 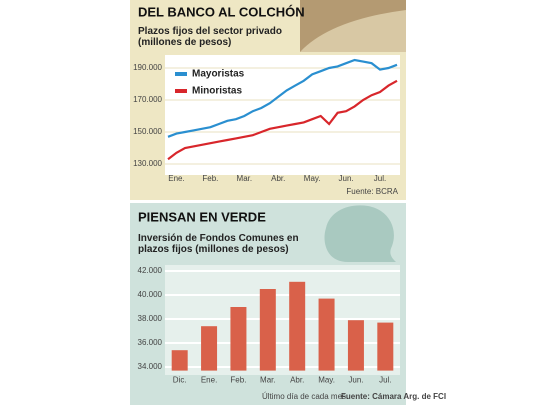 What do you see at coordinates (147, 131) in the screenshot?
I see `y-tick-label: 150.000` at bounding box center [147, 131].